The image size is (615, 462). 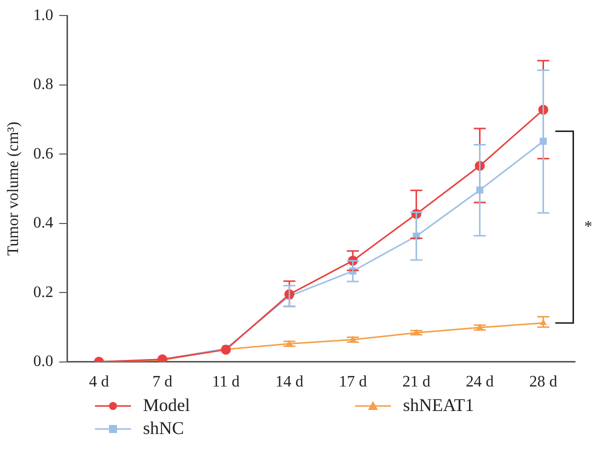 What do you see at coordinates (98, 382) in the screenshot?
I see `x-tick-label: 4 d` at bounding box center [98, 382].